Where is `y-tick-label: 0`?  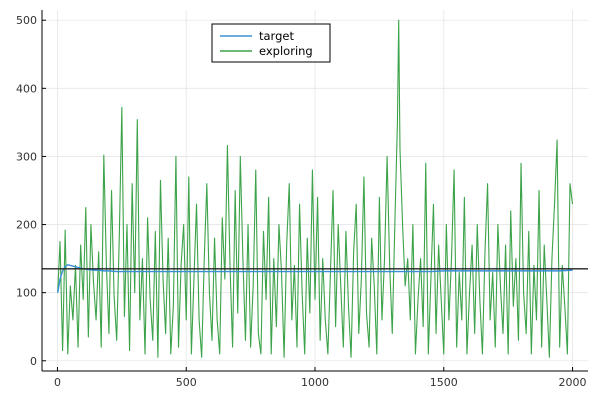 y-tick-label: 0 is located at coordinates (33, 361).